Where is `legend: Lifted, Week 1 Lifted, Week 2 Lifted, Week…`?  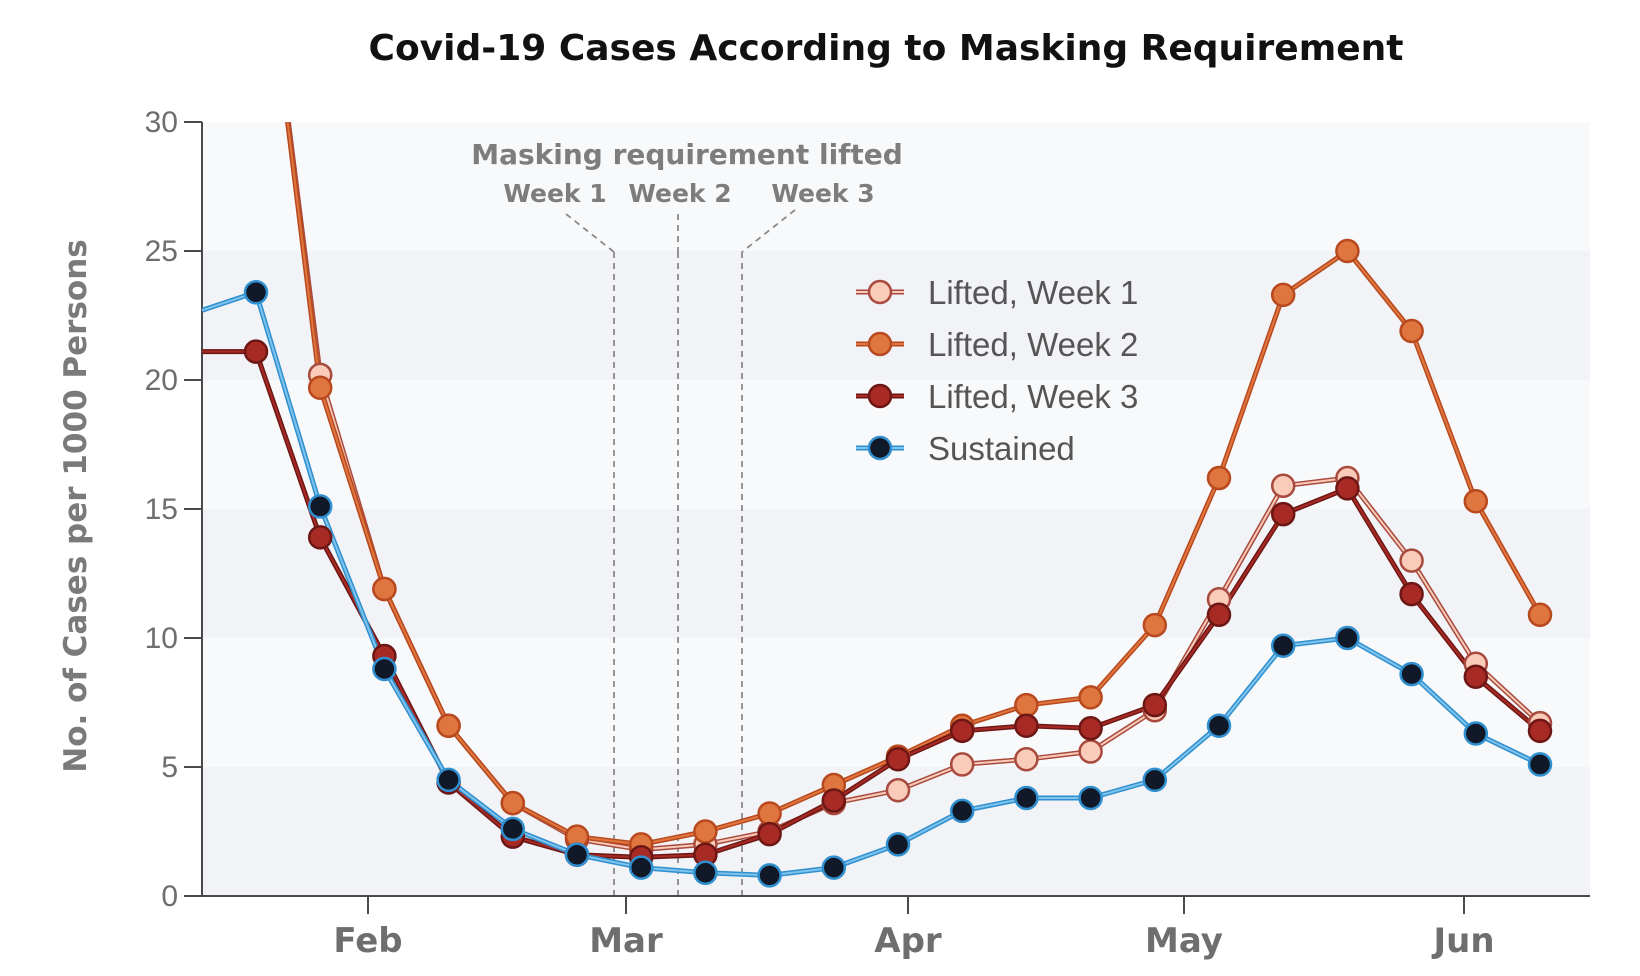
legend: Lifted, Week 1 Lifted, Week 2 Lifted, Week… is located at coordinates (997, 370).